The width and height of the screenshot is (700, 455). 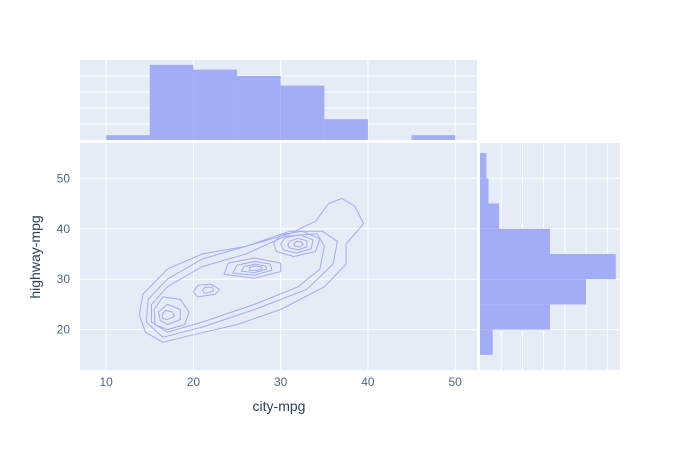 What do you see at coordinates (64, 330) in the screenshot?
I see `y-tick-label: 20` at bounding box center [64, 330].